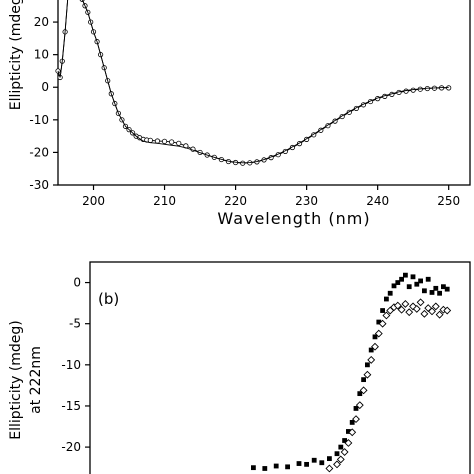 This screenshot has width=474, height=474. Describe the element at coordinates (71, 406) in the screenshot. I see `y-tick-label: -15` at that location.